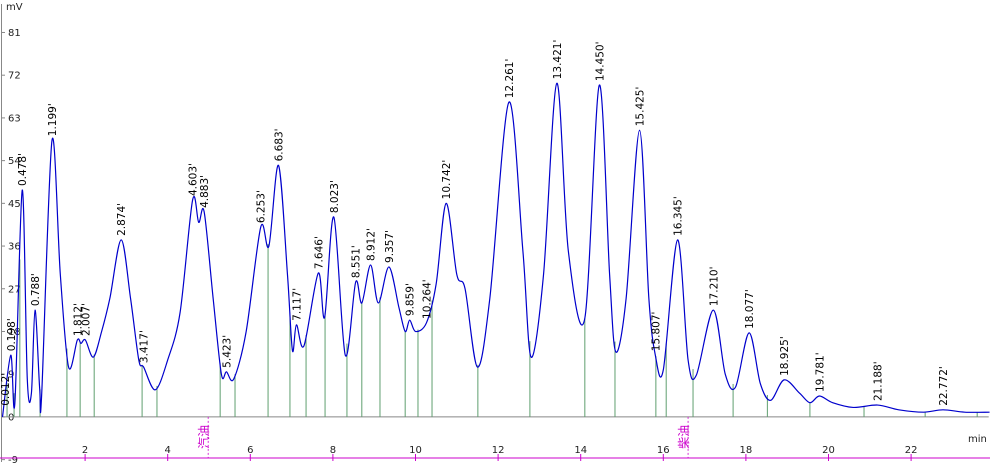  What do you see at coordinates (168, 450) in the screenshot?
I see `x-tick-label: 4` at bounding box center [168, 450].